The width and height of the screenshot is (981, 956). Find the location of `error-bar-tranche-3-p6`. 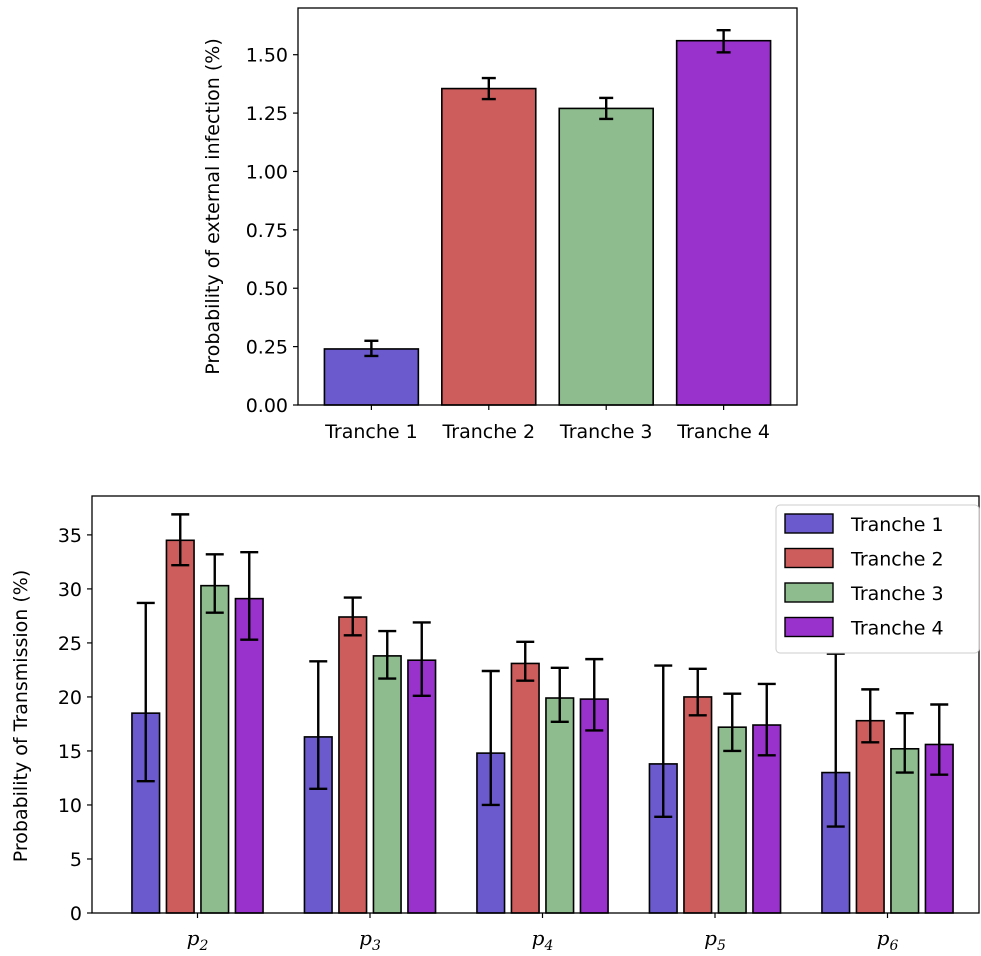

error-bar-tranche-3-p6 is located at coordinates (904, 742).